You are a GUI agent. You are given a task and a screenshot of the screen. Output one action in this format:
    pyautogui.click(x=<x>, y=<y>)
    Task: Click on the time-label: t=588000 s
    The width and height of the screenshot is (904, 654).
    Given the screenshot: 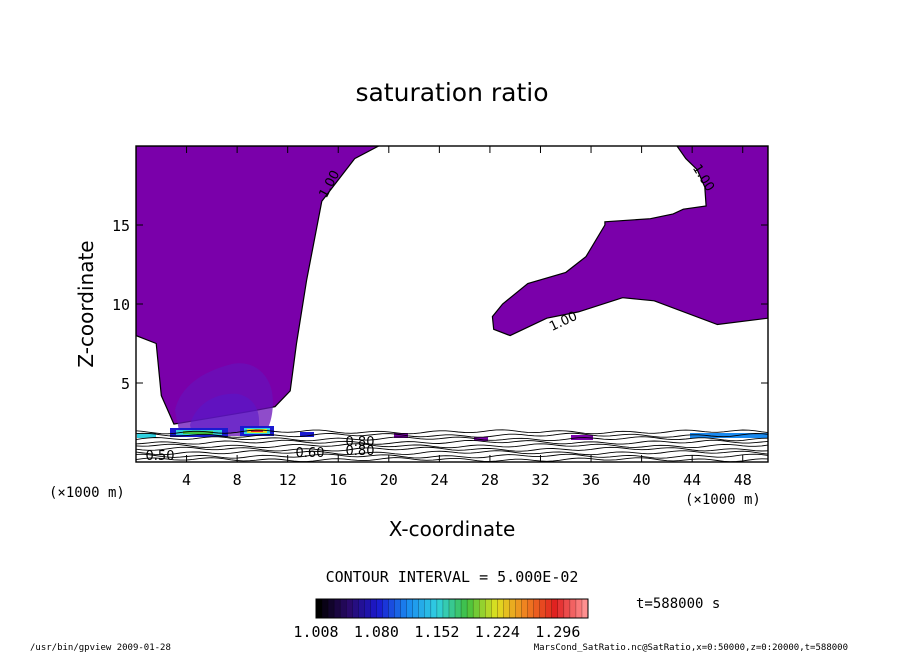 What is the action you would take?
    pyautogui.click(x=678, y=604)
    